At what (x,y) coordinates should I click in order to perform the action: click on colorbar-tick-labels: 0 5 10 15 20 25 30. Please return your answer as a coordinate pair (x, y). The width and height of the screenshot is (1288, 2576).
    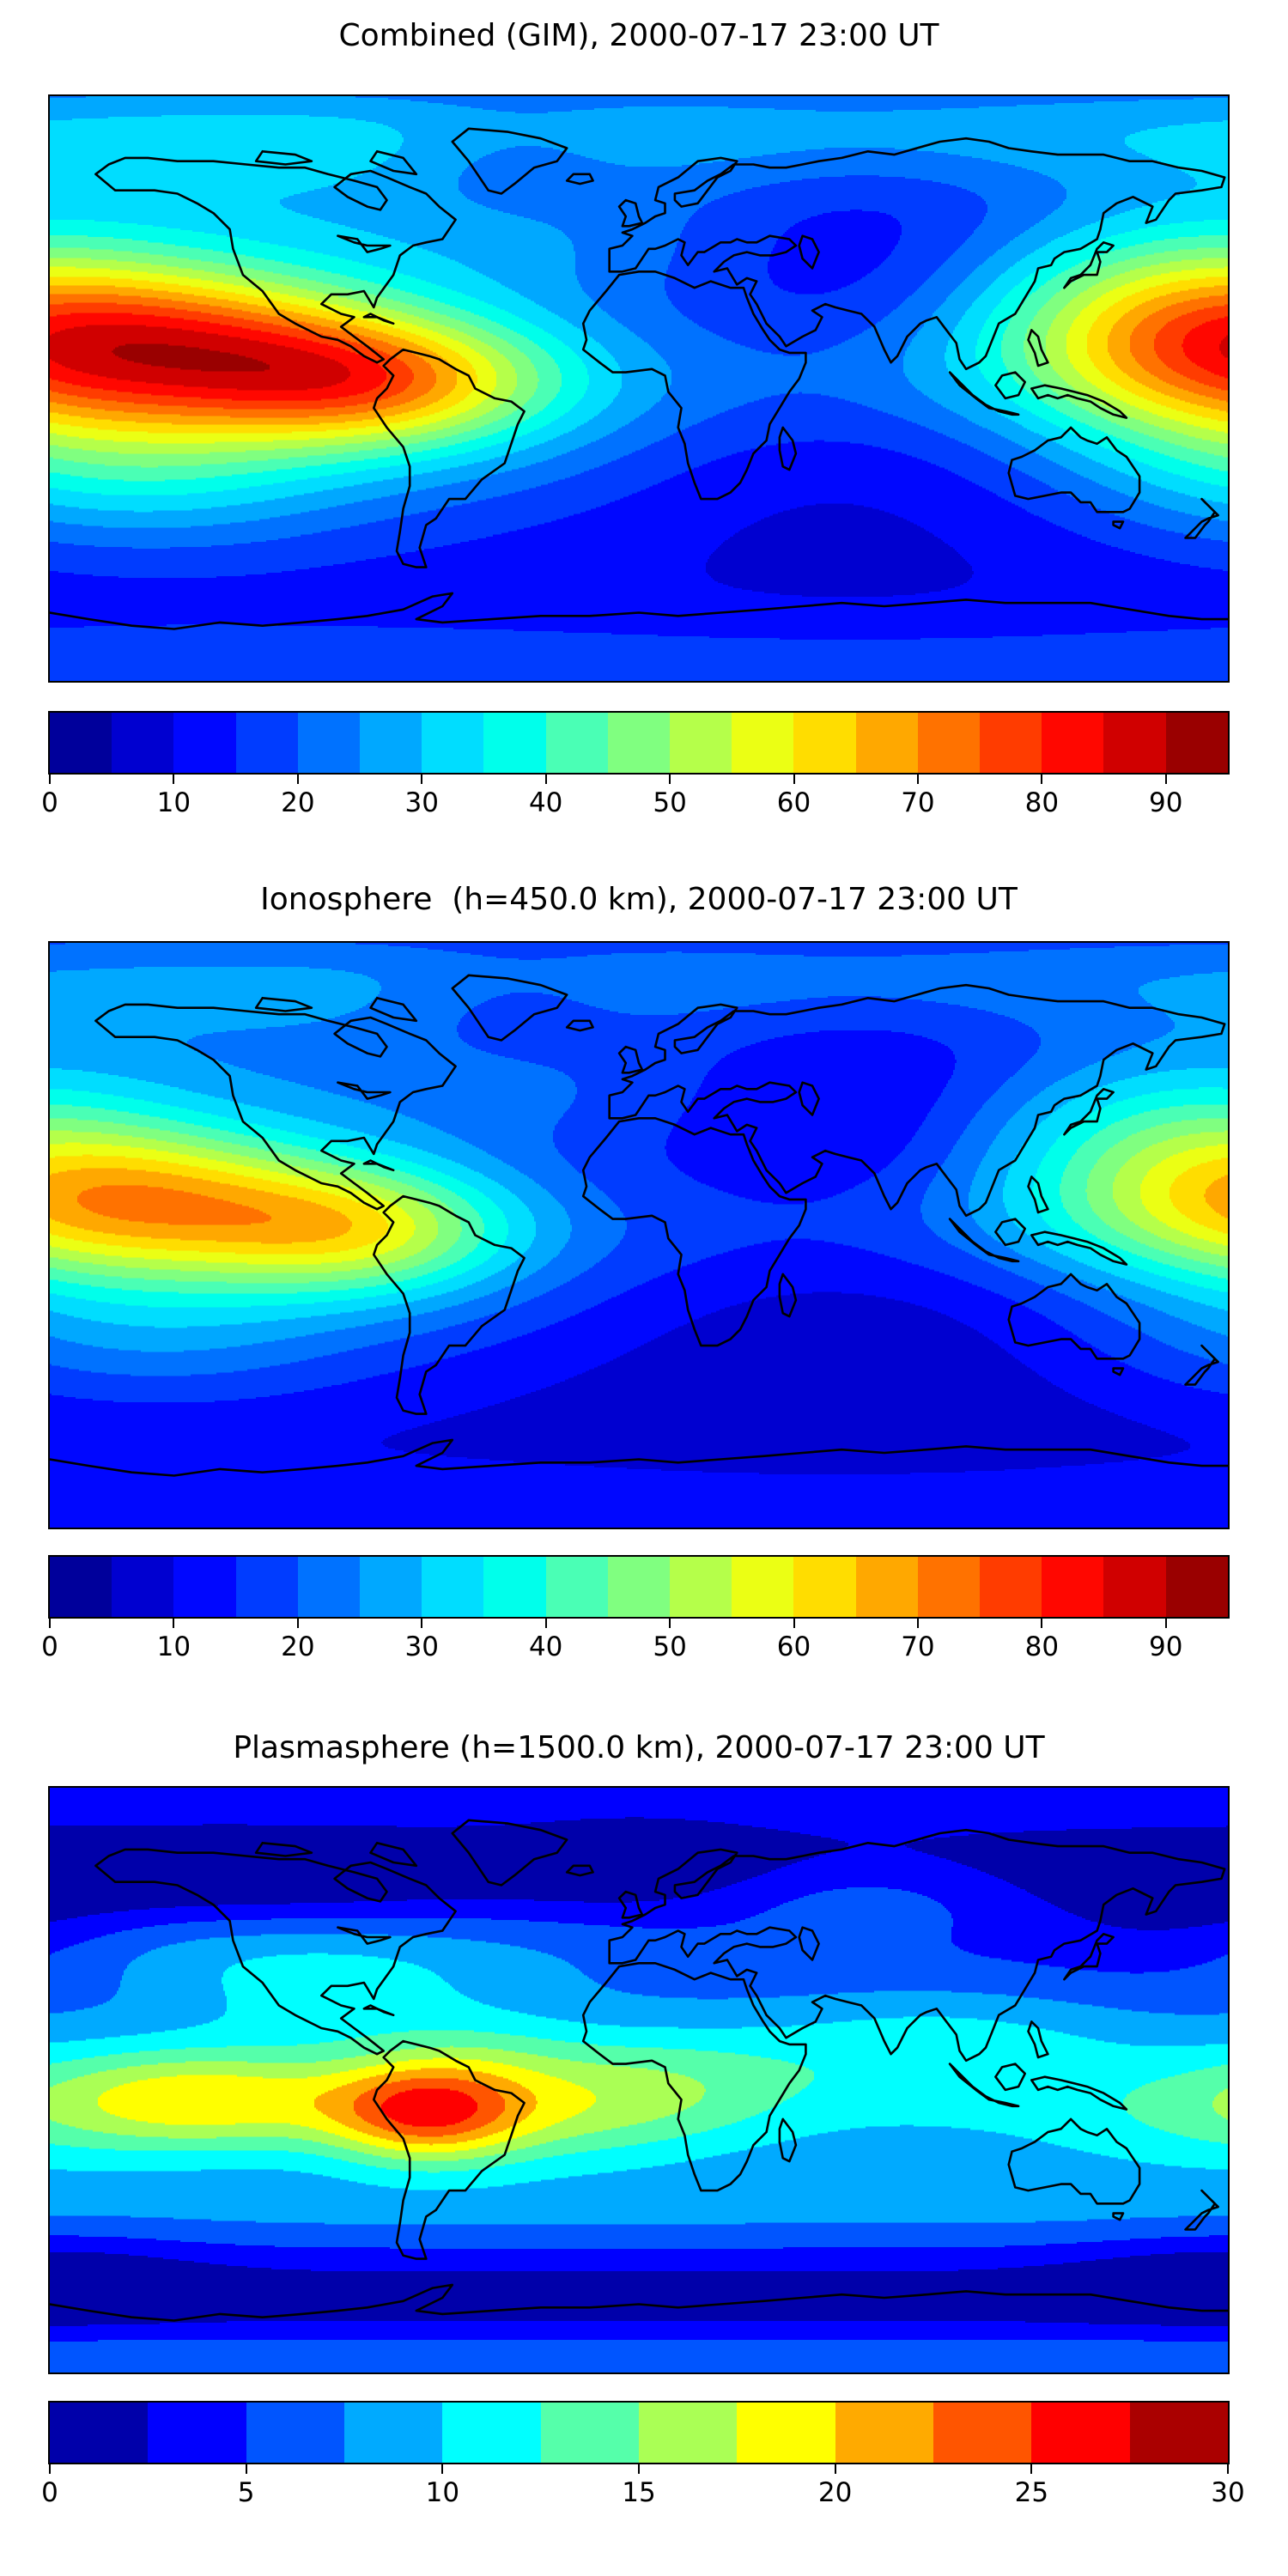
    Looking at the image, I should click on (643, 2494).